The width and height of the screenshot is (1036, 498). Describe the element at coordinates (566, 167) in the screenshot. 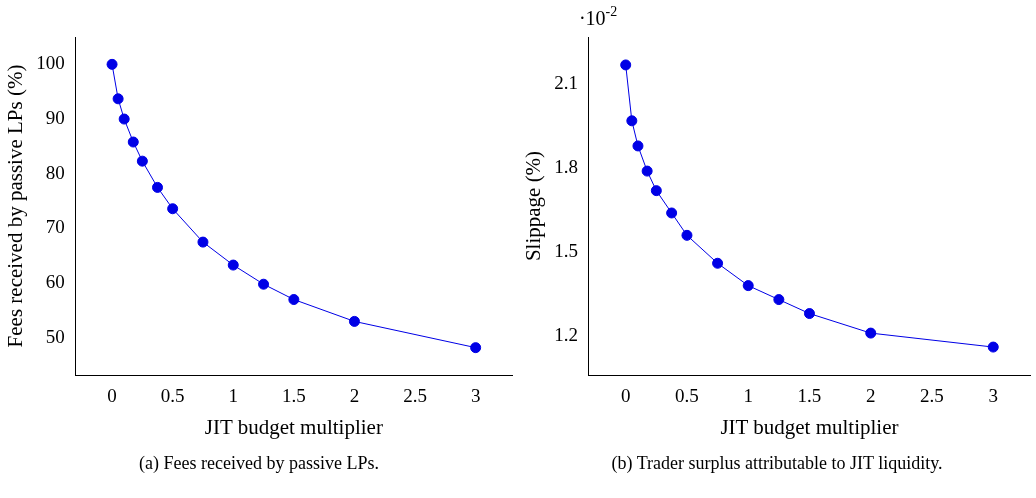

I see `y-tick-label: 1.8` at that location.